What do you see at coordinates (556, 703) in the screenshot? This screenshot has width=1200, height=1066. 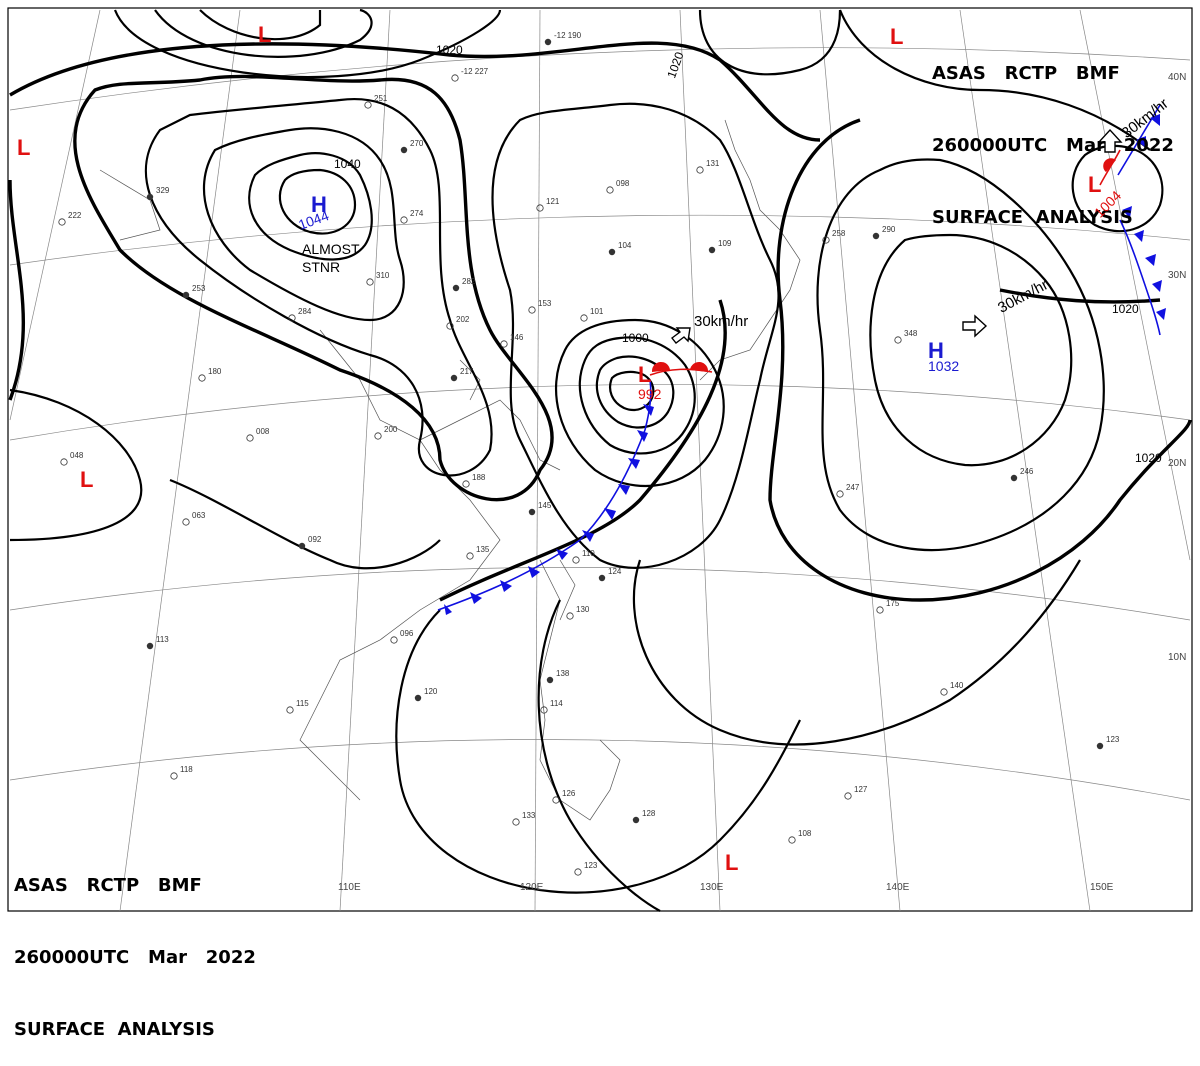 I see `station-label: 114` at bounding box center [556, 703].